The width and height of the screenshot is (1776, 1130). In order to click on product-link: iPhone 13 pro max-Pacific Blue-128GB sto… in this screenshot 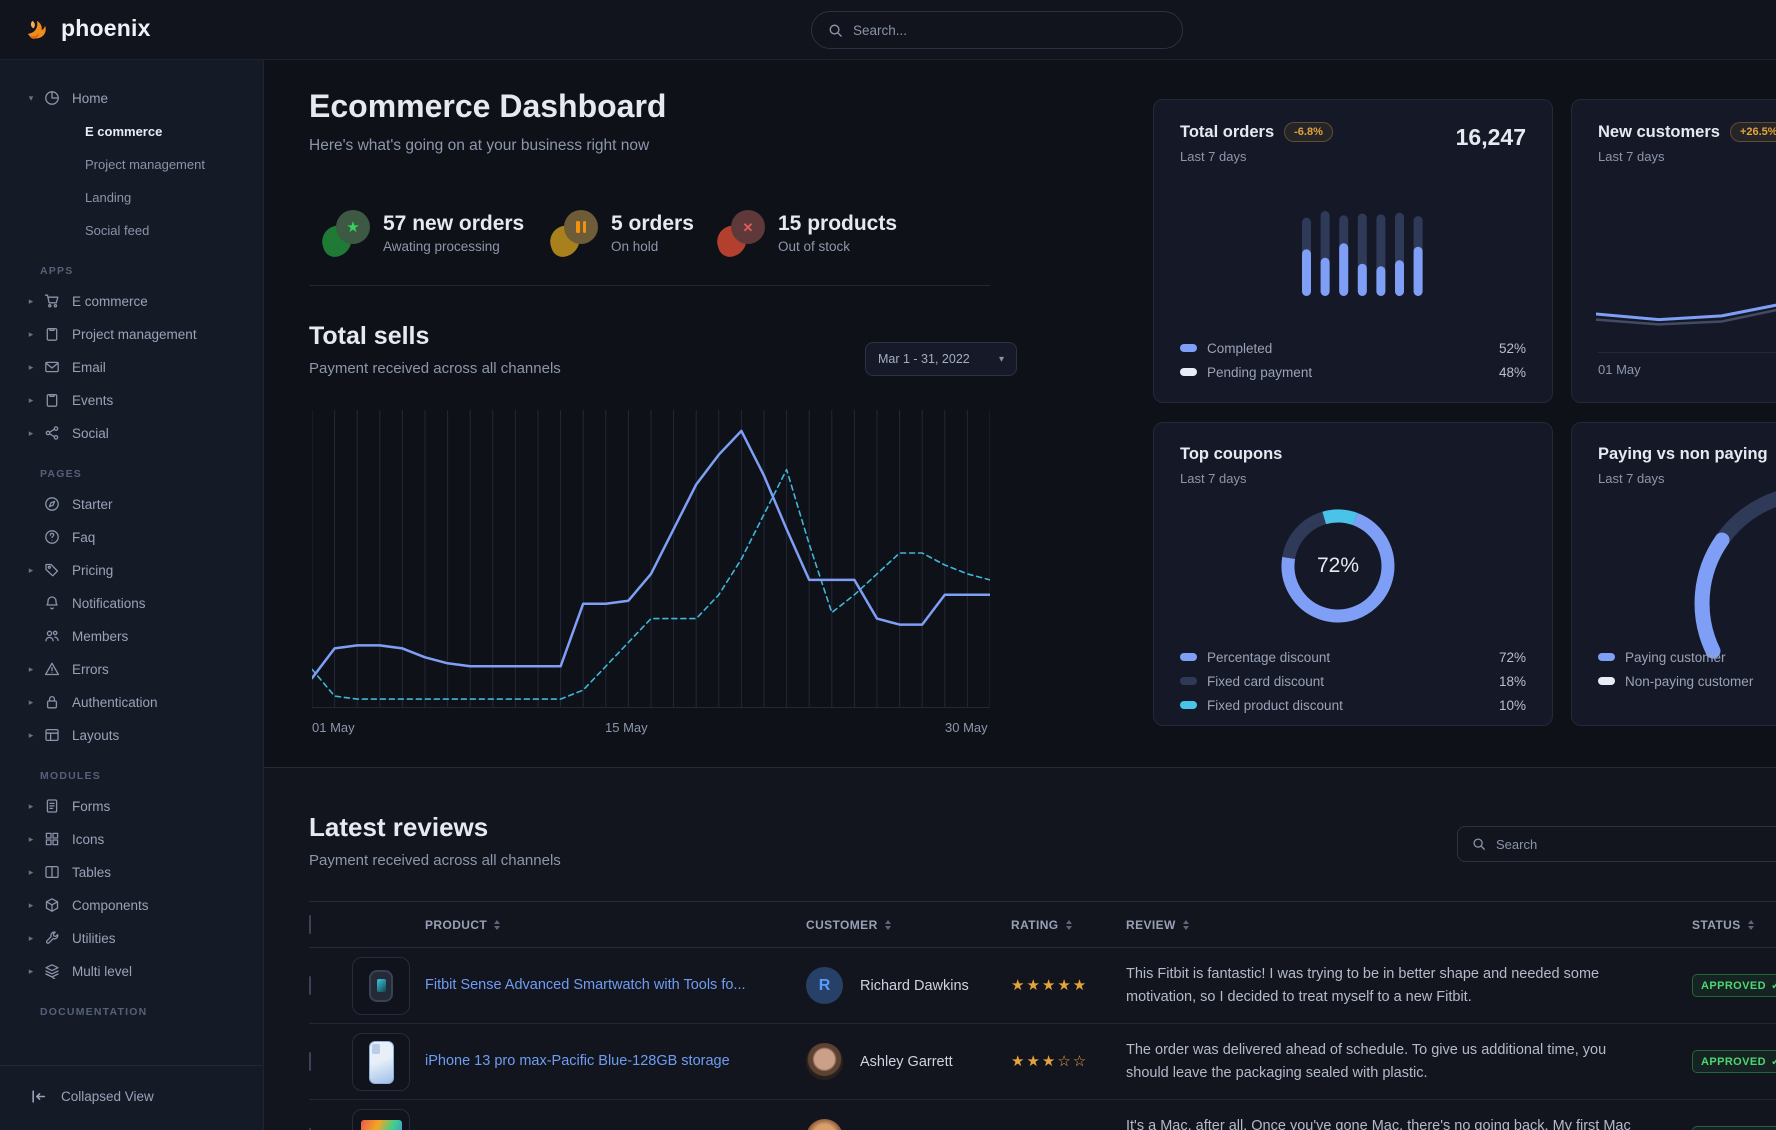, I will do `click(577, 1061)`.